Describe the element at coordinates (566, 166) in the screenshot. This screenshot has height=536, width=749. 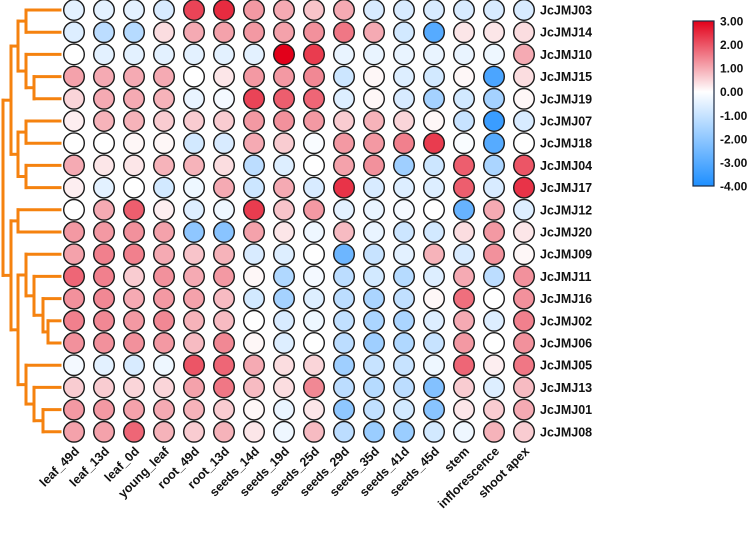
I see `row-label: JcJMJ04` at that location.